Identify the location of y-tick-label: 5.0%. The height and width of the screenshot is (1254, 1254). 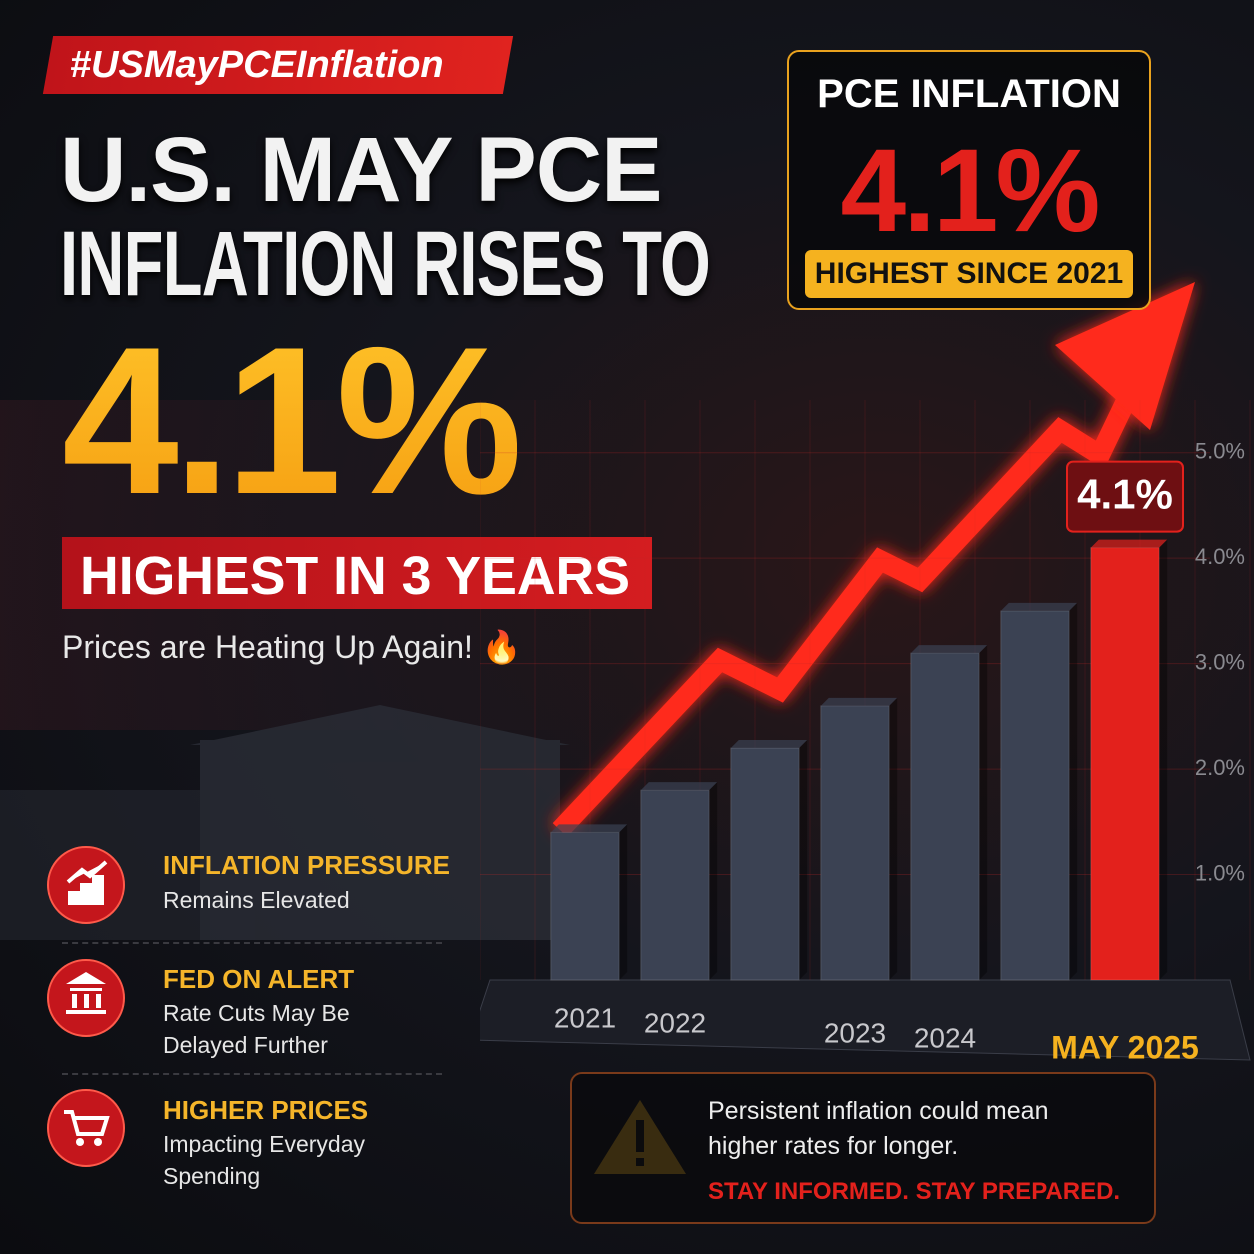
(1220, 451).